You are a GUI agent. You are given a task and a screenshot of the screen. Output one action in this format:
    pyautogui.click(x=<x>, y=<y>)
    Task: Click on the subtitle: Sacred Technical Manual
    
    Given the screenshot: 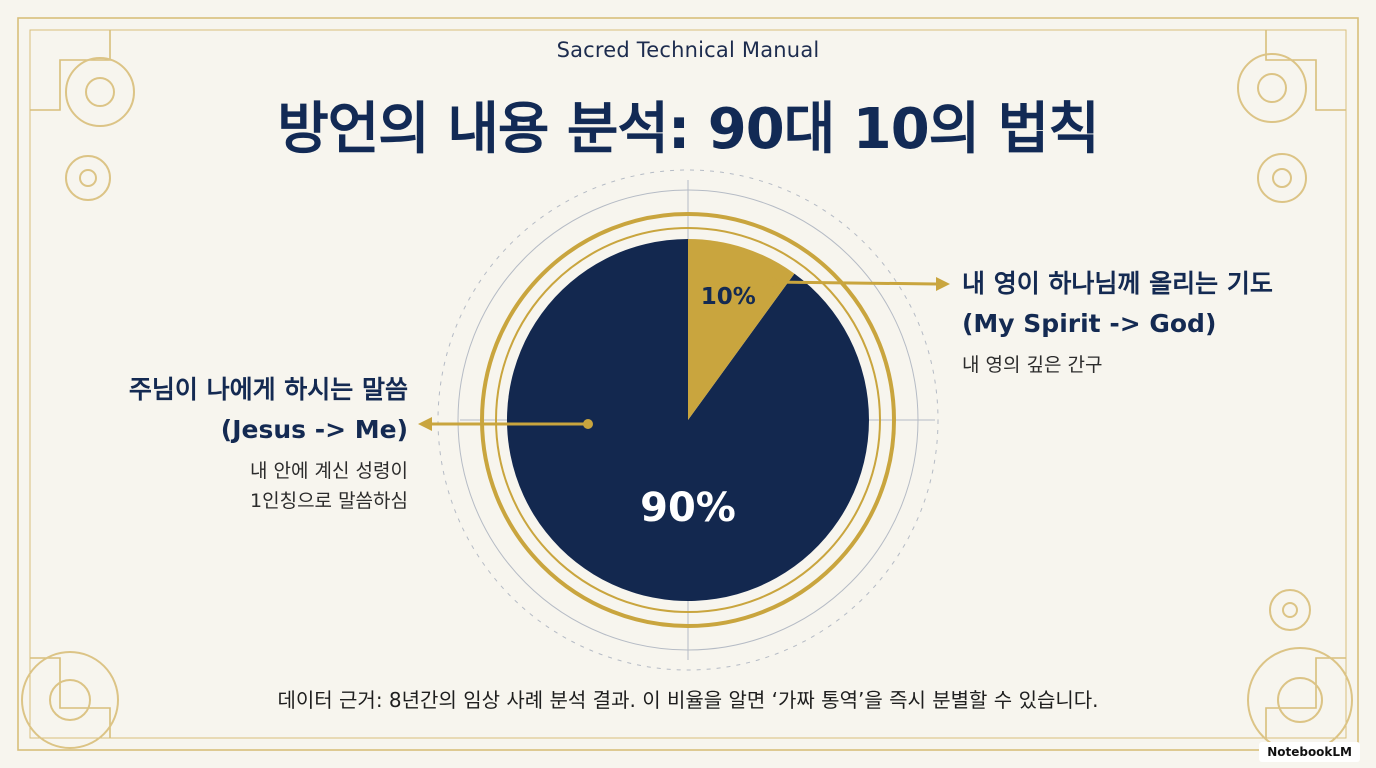 What is the action you would take?
    pyautogui.click(x=688, y=50)
    